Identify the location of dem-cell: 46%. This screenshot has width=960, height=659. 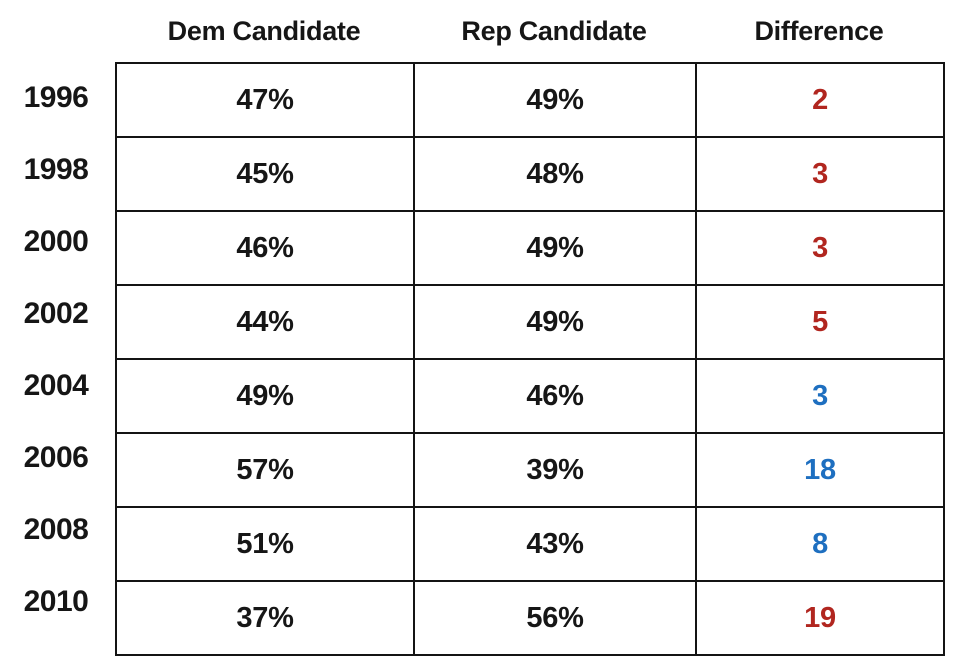
(265, 248).